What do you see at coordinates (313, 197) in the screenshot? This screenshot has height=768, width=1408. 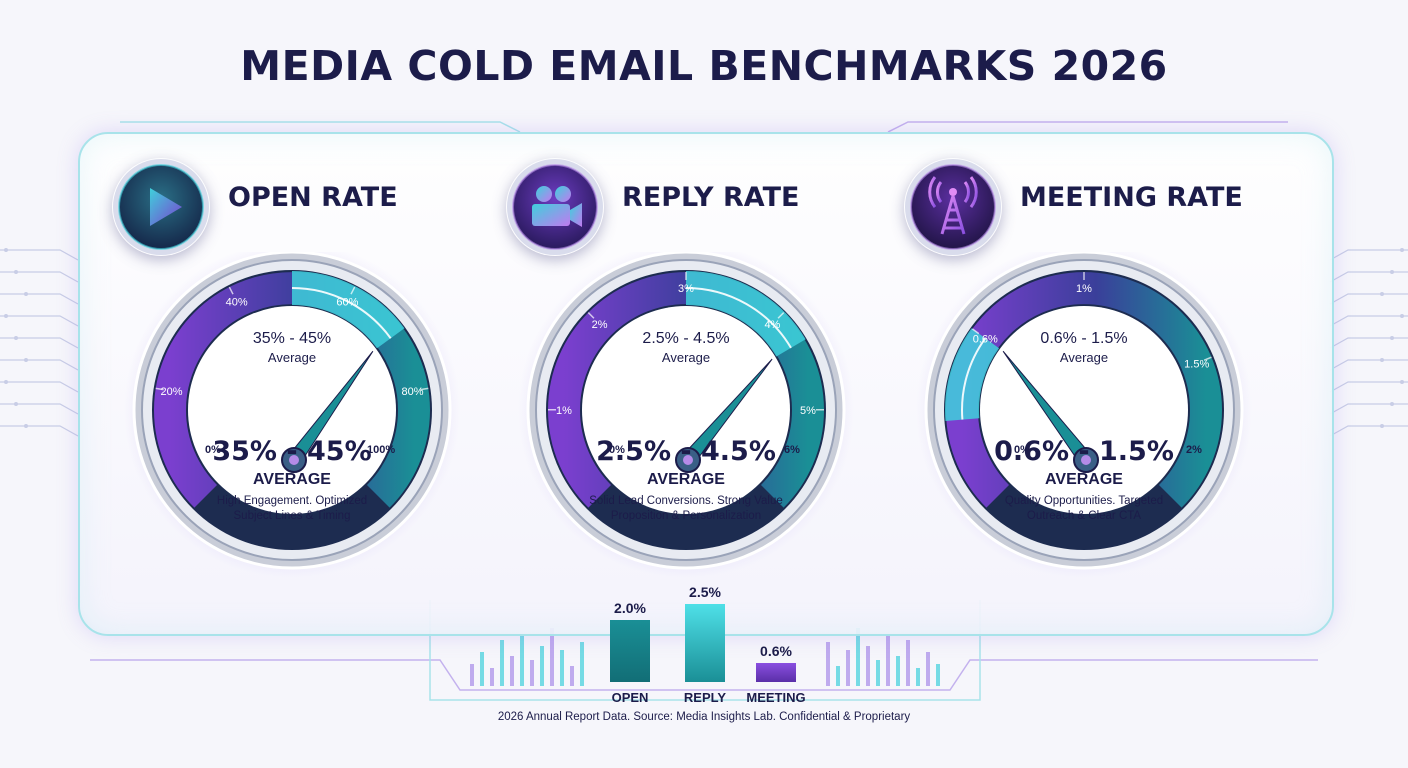 I see `metric-title: OPEN RATE` at bounding box center [313, 197].